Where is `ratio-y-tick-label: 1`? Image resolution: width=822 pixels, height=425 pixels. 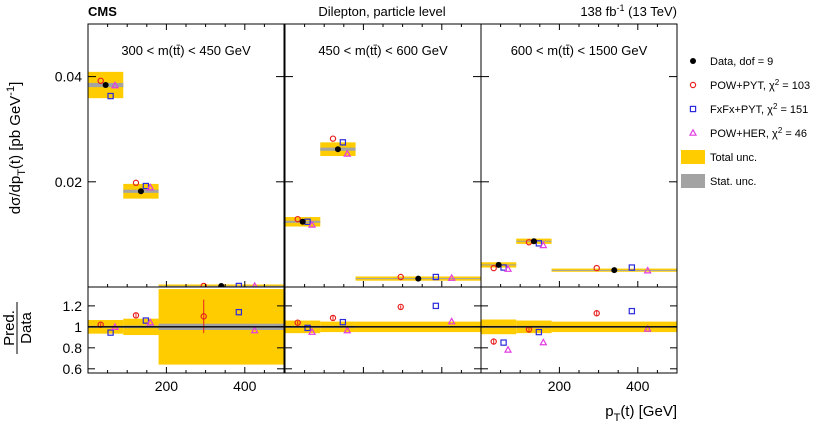 ratio-y-tick-label: 1 is located at coordinates (78, 327).